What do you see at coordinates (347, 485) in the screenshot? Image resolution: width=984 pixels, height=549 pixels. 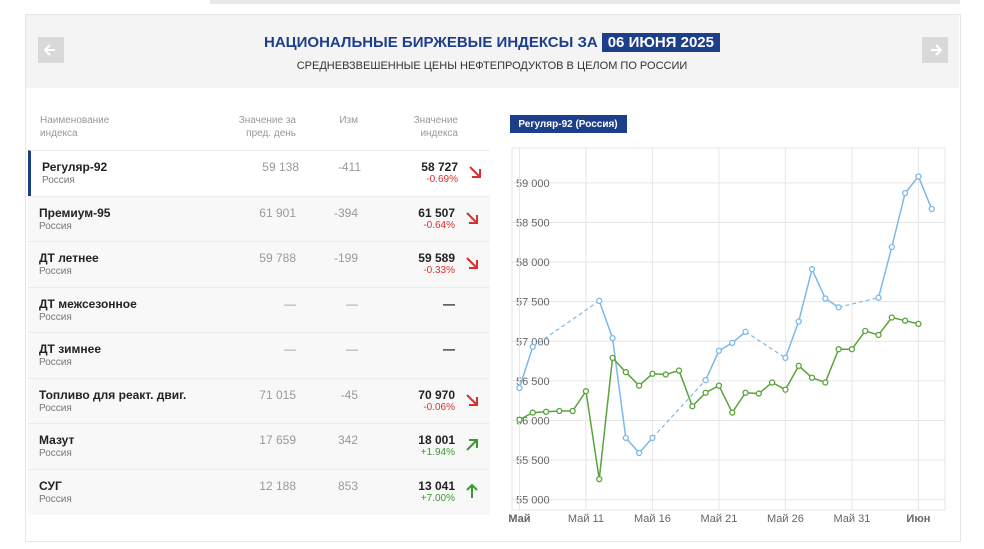 I see `change: 853` at bounding box center [347, 485].